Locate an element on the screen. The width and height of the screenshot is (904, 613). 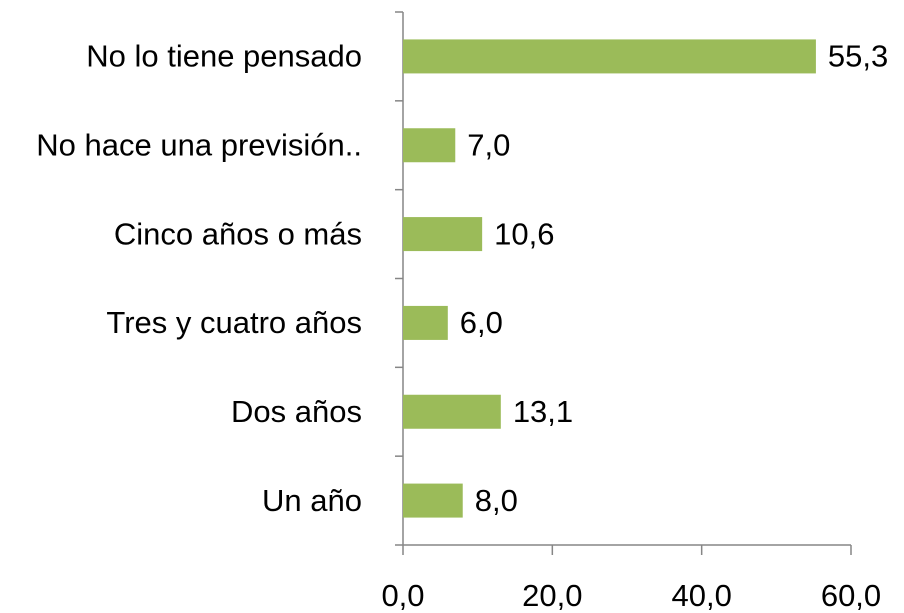
value-label: 6,0 is located at coordinates (481, 322).